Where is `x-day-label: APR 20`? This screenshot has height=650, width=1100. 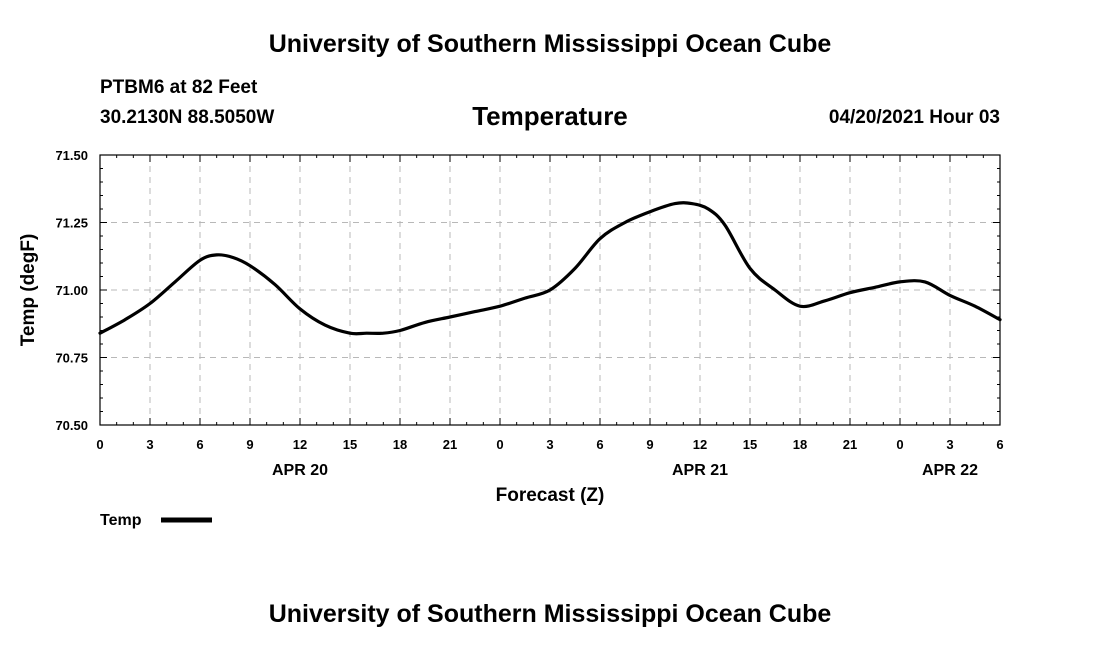
x-day-label: APR 20 is located at coordinates (300, 470).